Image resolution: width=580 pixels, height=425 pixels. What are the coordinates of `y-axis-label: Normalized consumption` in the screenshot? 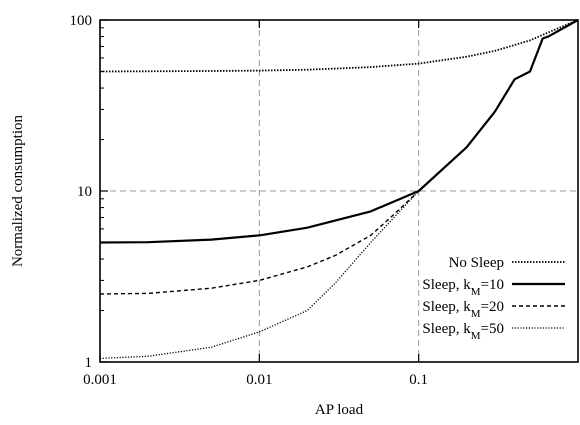 It's located at (18, 190).